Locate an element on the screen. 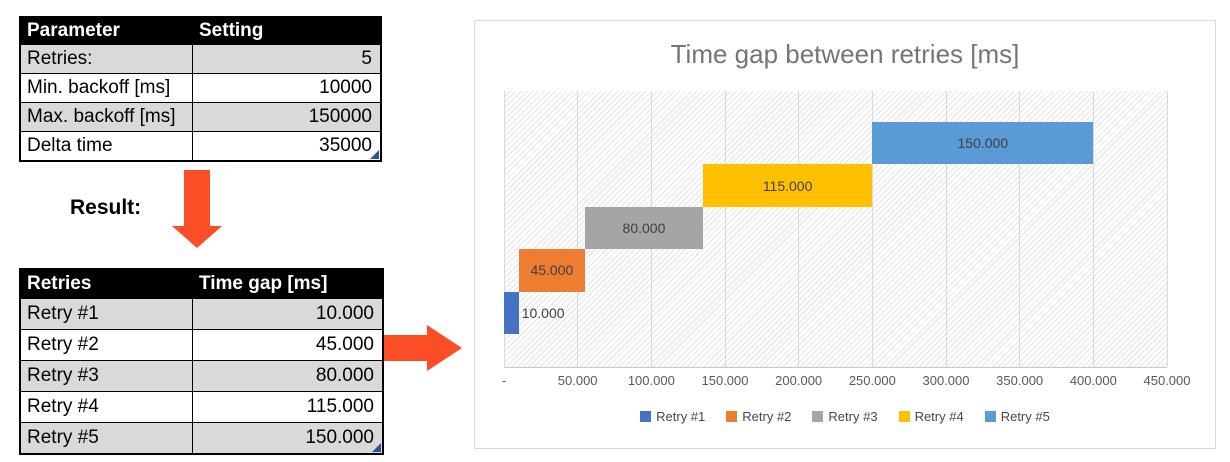 This screenshot has width=1230, height=462. table-row: Retries: 5 is located at coordinates (200, 59).